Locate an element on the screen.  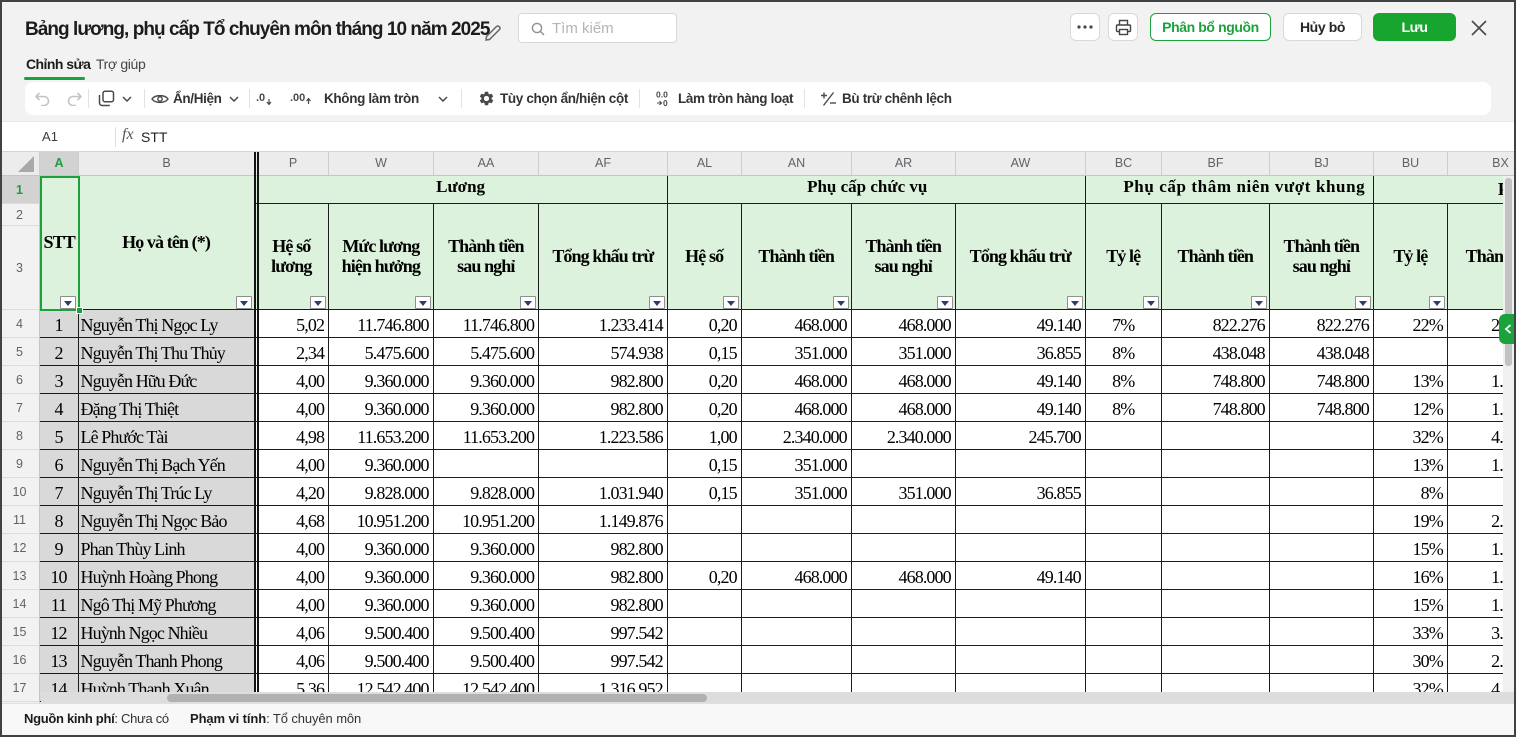
svg-text: 0.0 is located at coordinates (662, 95).